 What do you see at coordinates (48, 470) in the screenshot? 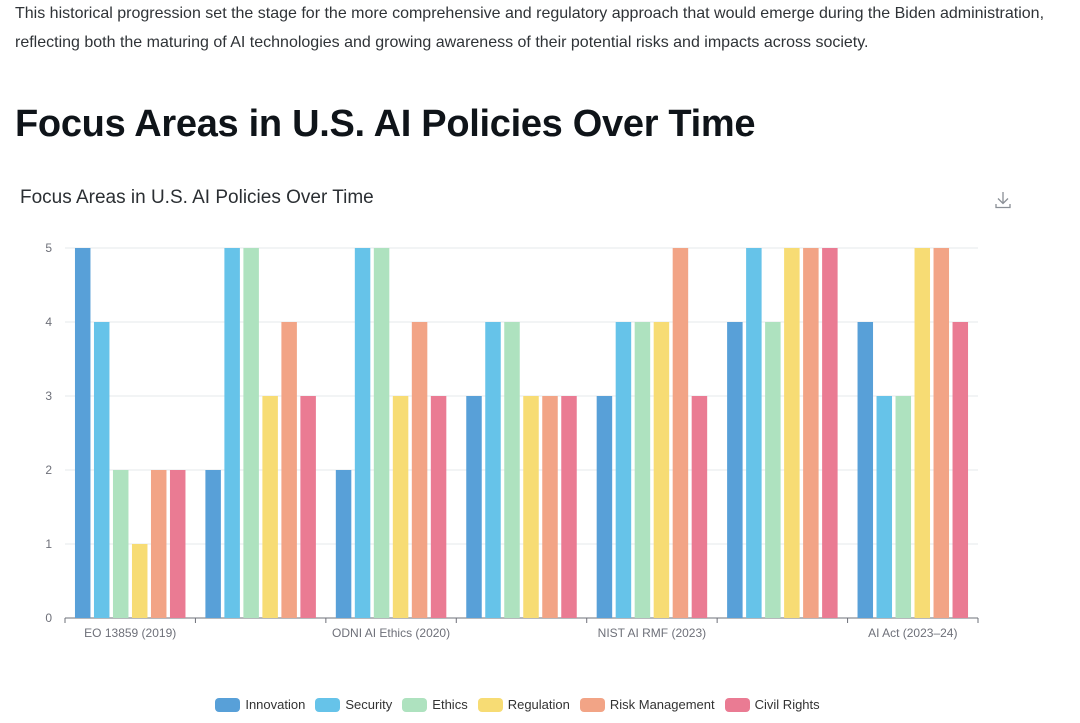
I see `y-tick-label: 2` at bounding box center [48, 470].